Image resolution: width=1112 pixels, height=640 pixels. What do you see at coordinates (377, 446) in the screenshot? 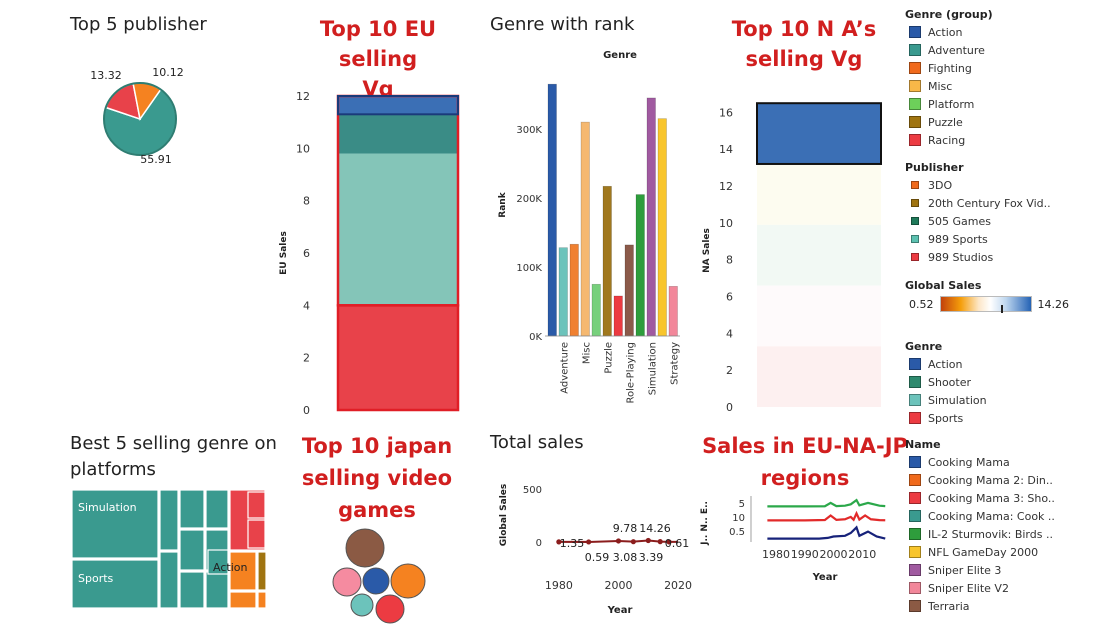
I see `japan-selling-title-line1: Top 10 japan` at bounding box center [377, 446].